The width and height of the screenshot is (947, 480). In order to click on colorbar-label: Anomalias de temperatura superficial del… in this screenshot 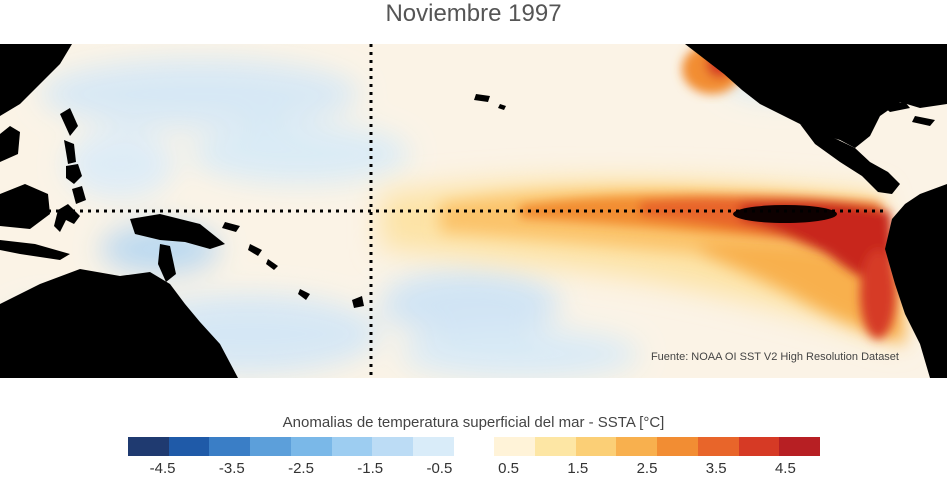, I will do `click(473, 422)`.